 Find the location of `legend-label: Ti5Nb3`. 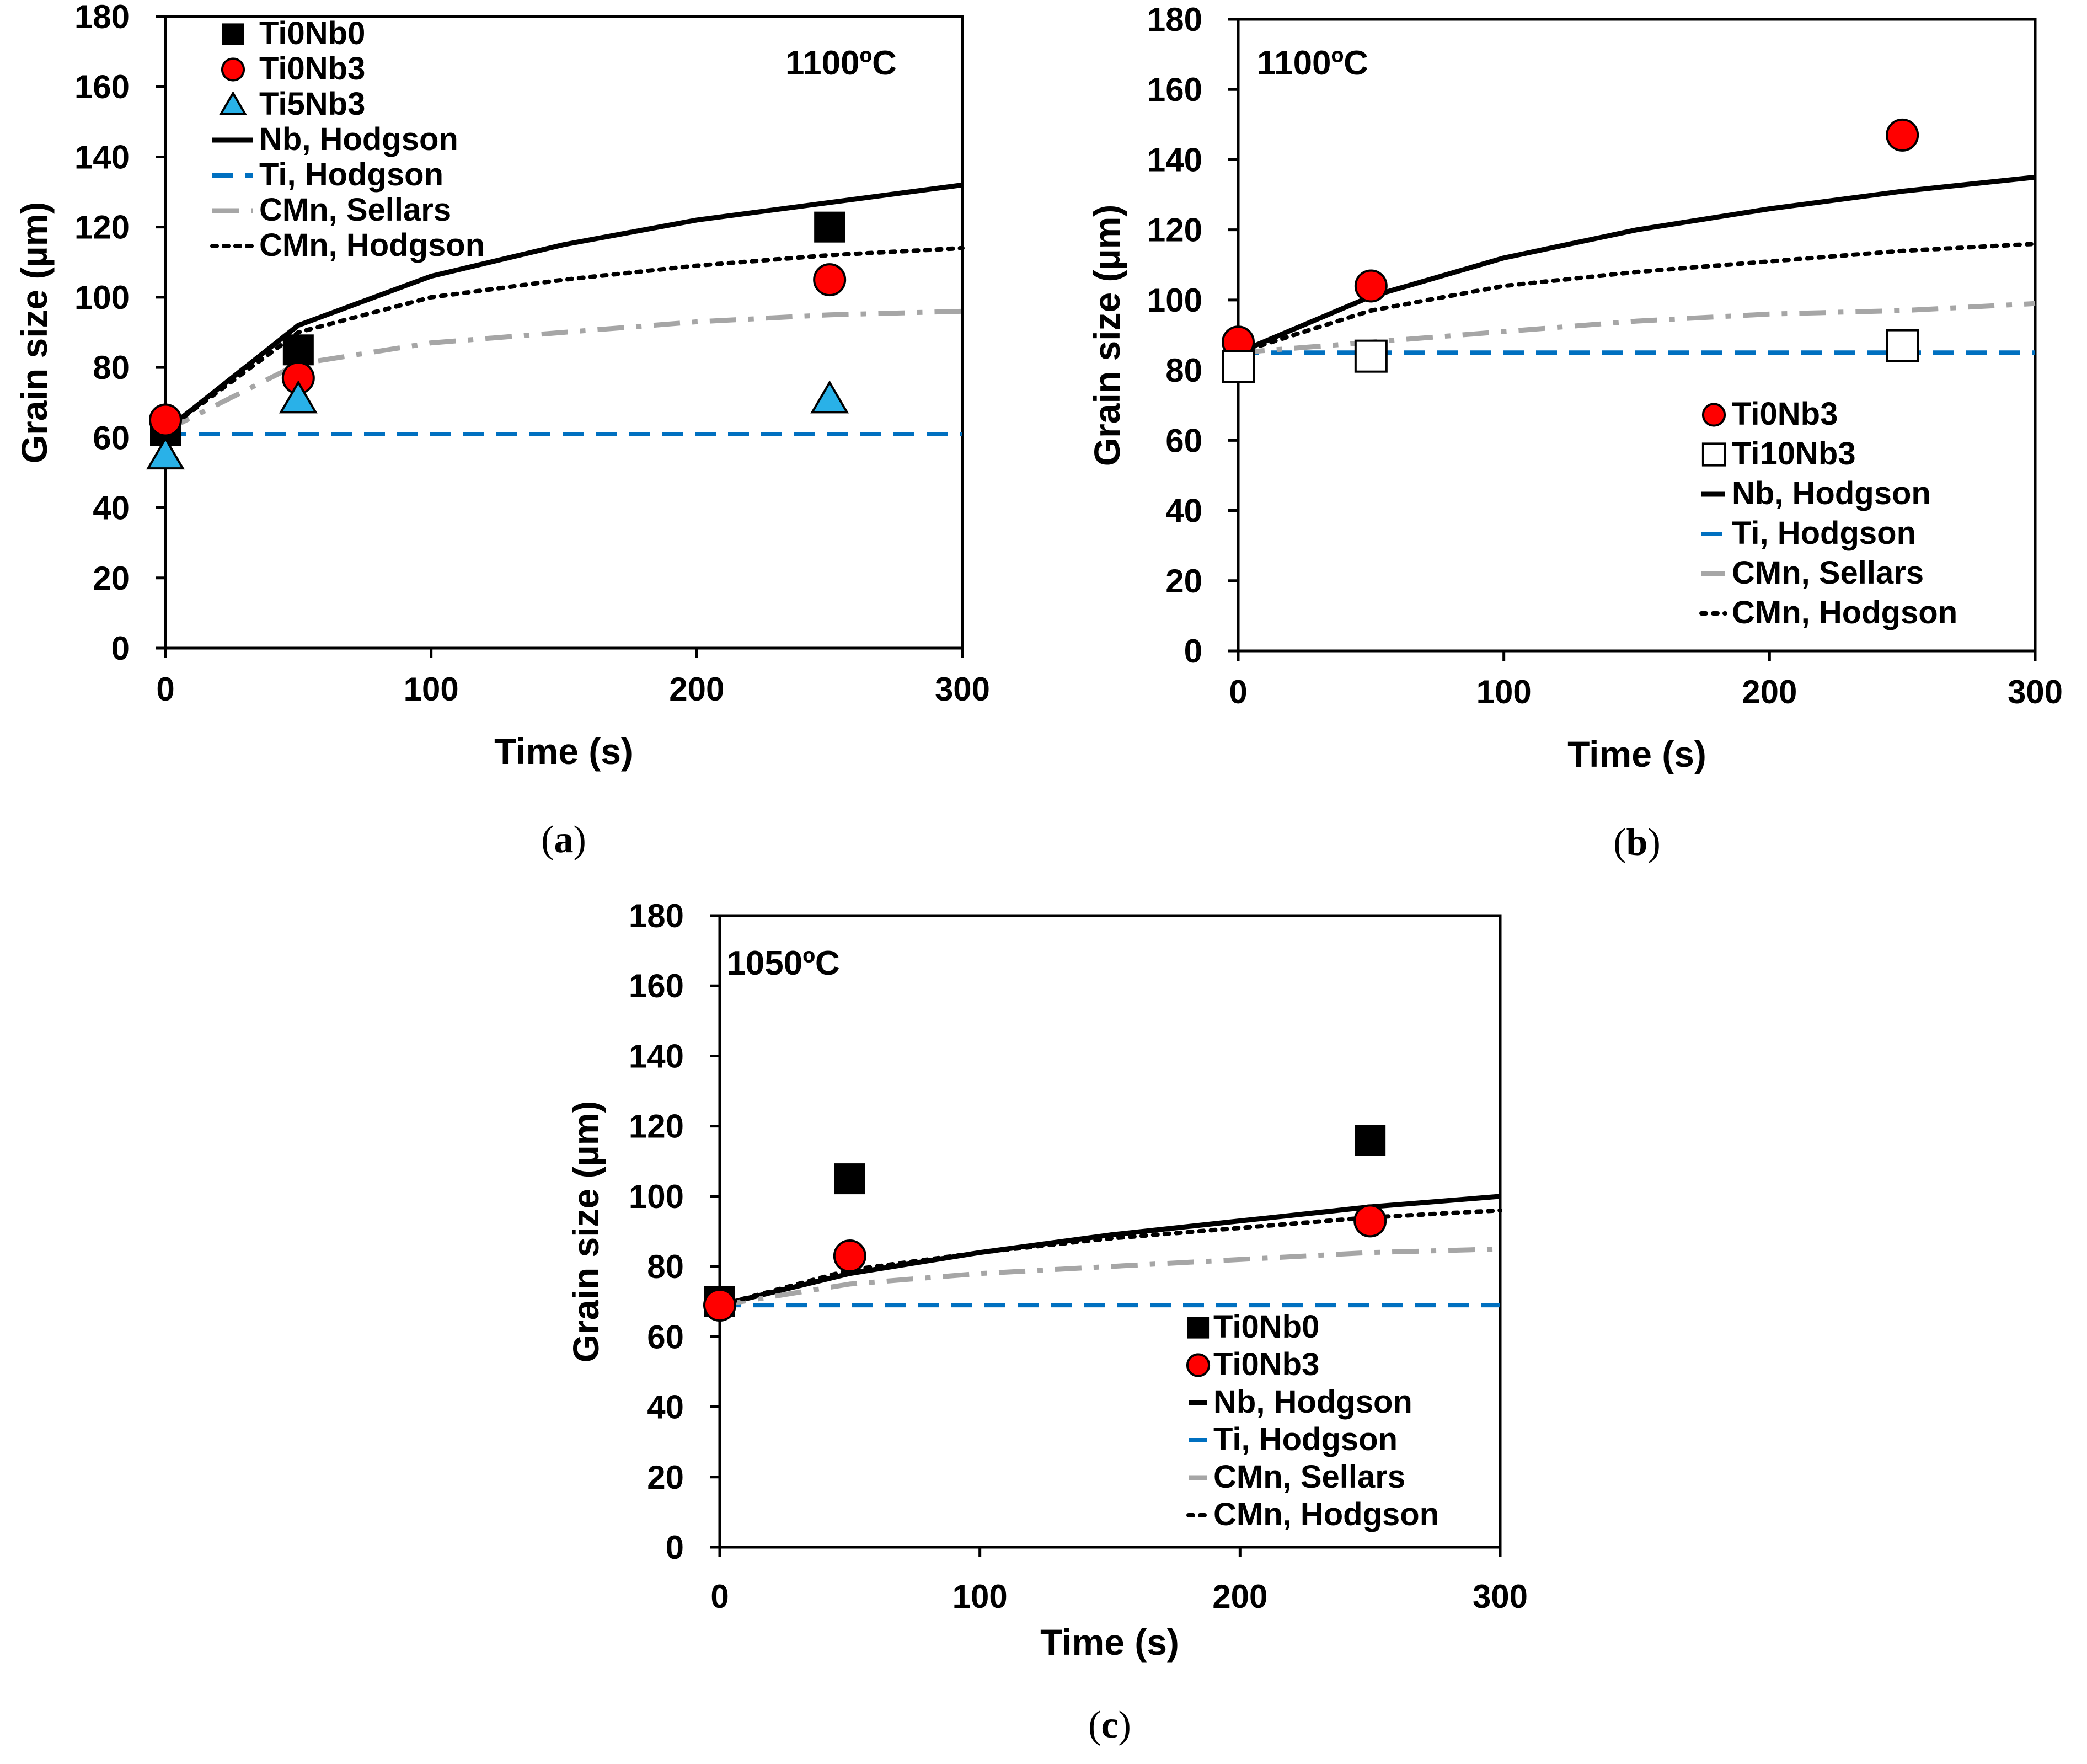

legend-label: Ti5Nb3 is located at coordinates (312, 104).